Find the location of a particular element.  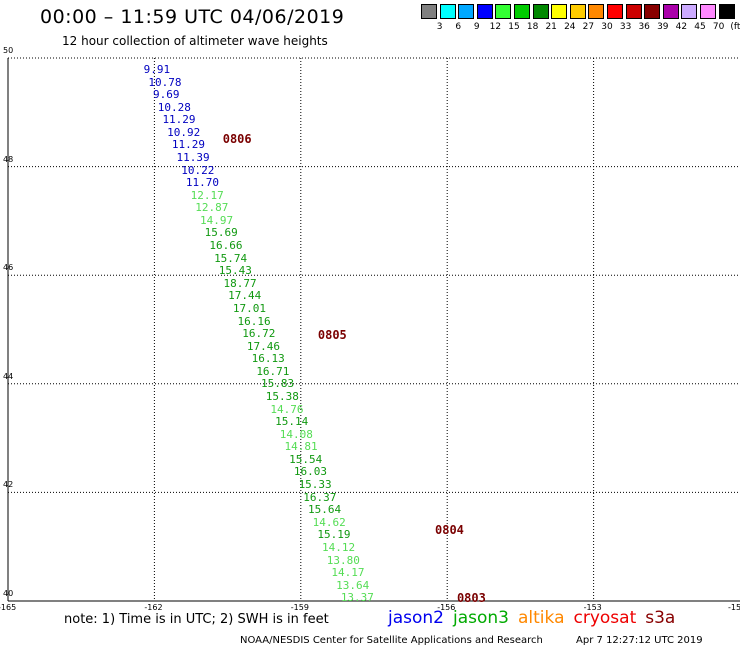

lon-tick-label: -150 is located at coordinates (734, 607).